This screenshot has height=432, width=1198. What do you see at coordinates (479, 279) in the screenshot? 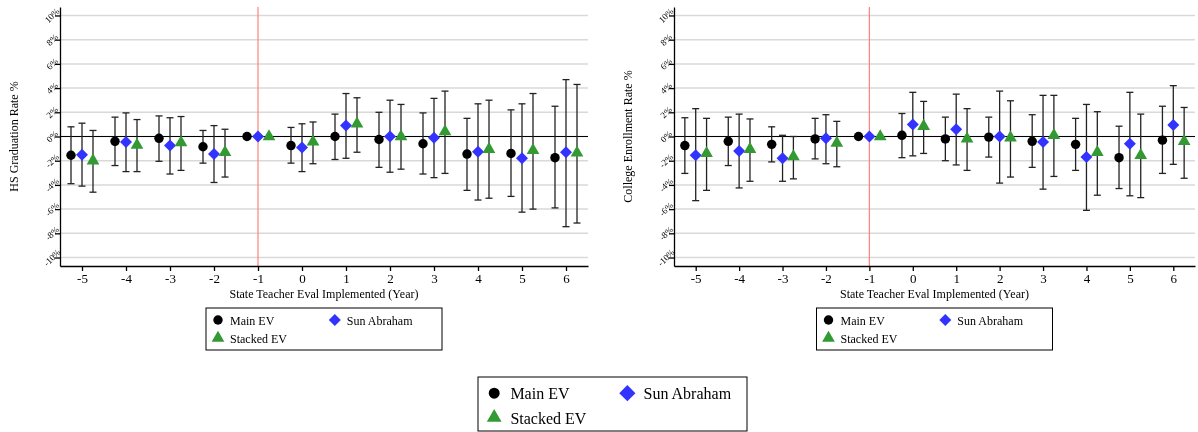
I see `x-tick-label: 4` at bounding box center [479, 279].